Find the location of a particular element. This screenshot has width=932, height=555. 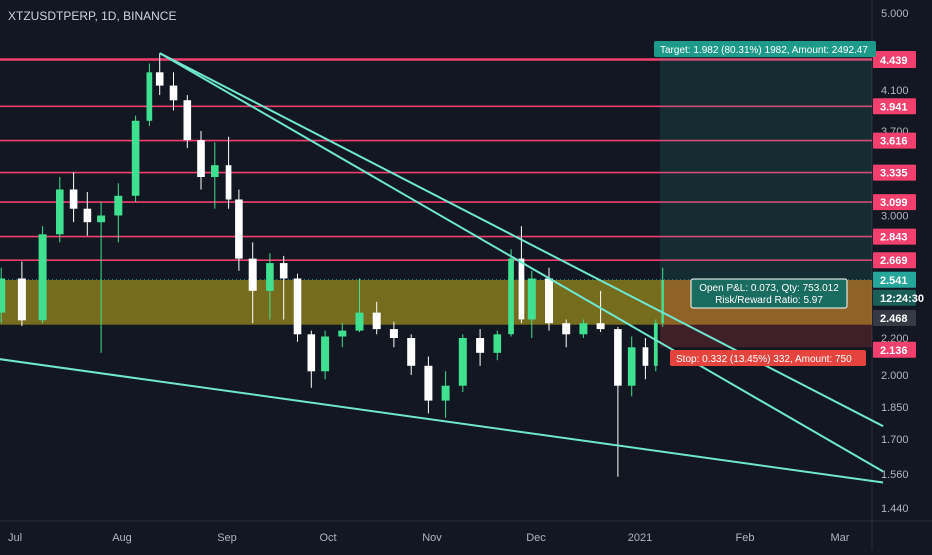

target-label-bg is located at coordinates (765, 49).